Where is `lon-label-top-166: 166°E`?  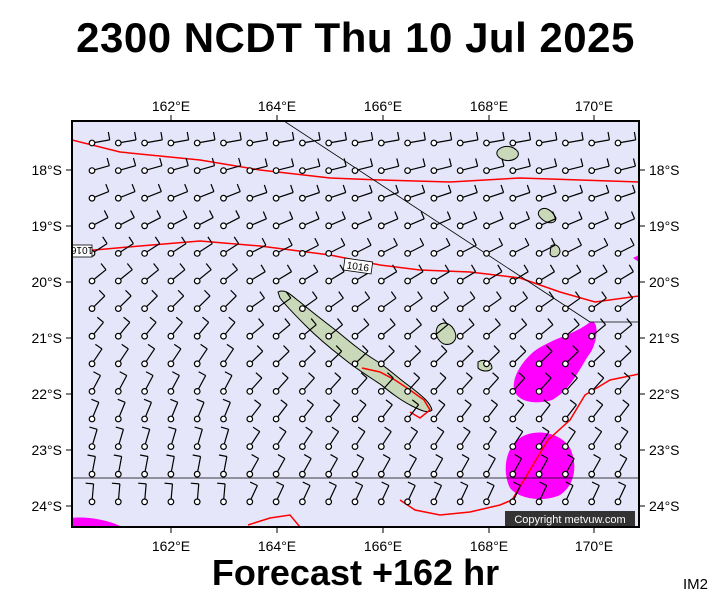
lon-label-top-166: 166°E is located at coordinates (383, 106).